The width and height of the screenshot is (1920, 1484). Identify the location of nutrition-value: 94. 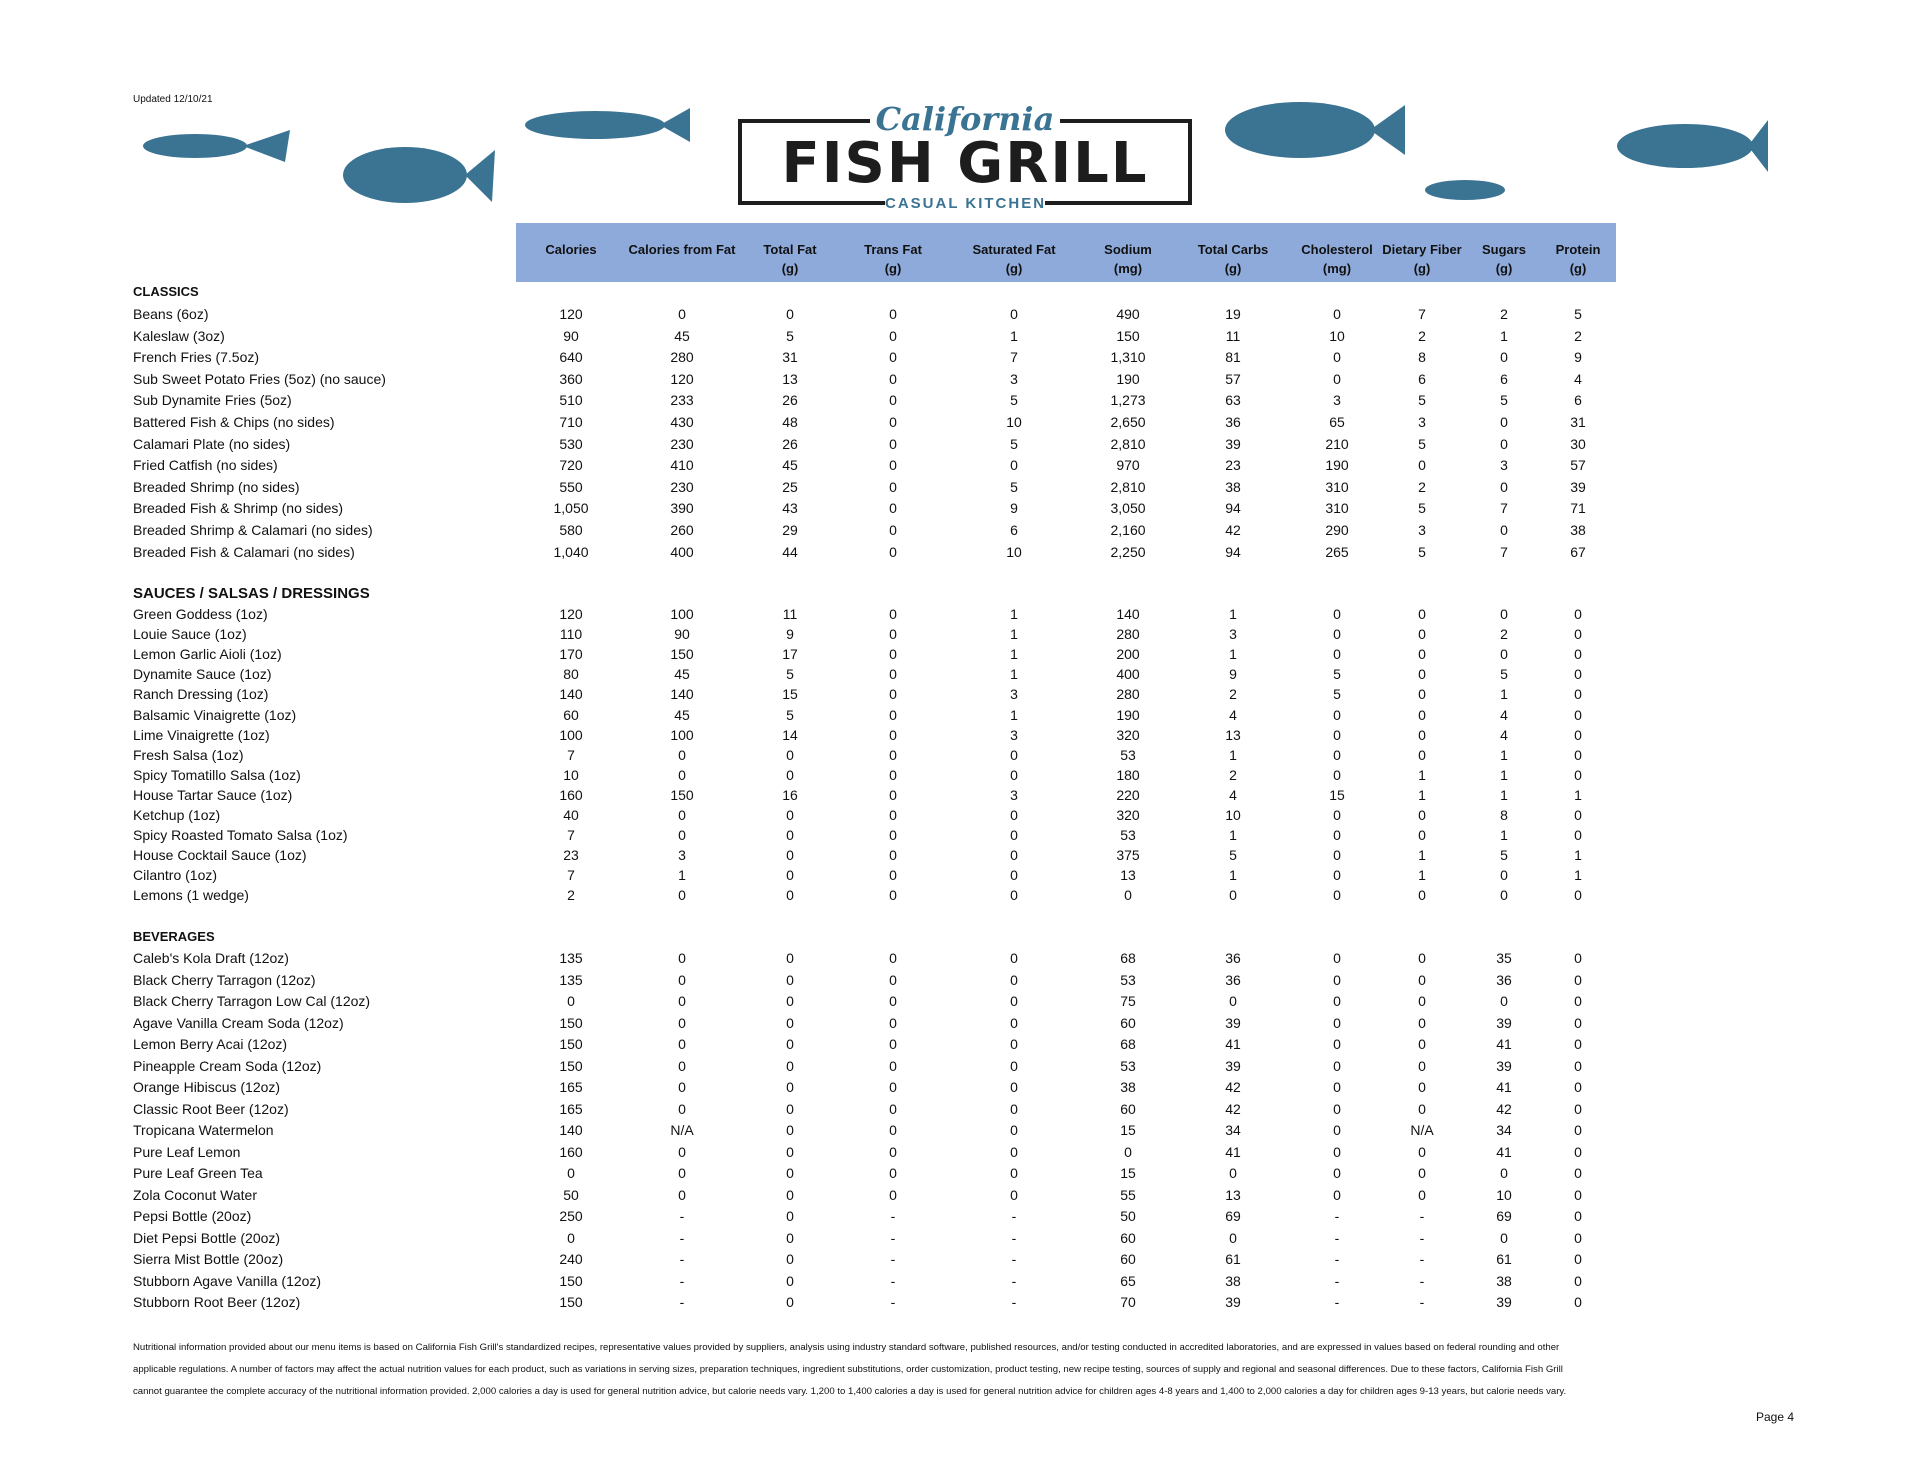
(1233, 508).